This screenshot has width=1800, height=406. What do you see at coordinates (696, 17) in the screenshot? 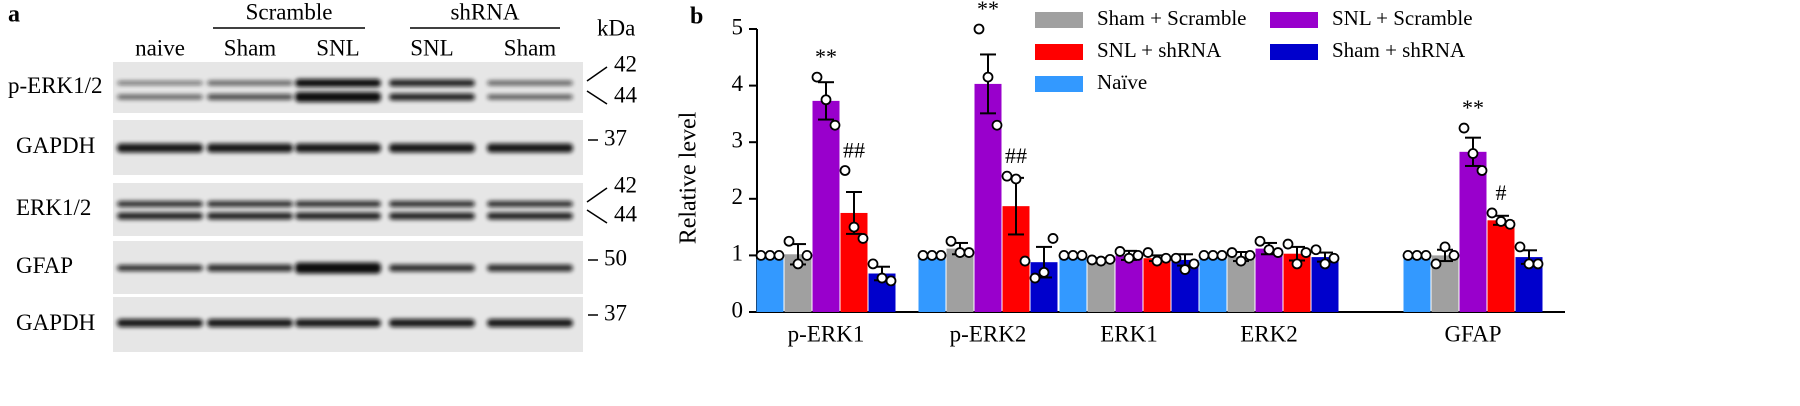
I see `panel-label: b` at bounding box center [696, 17].